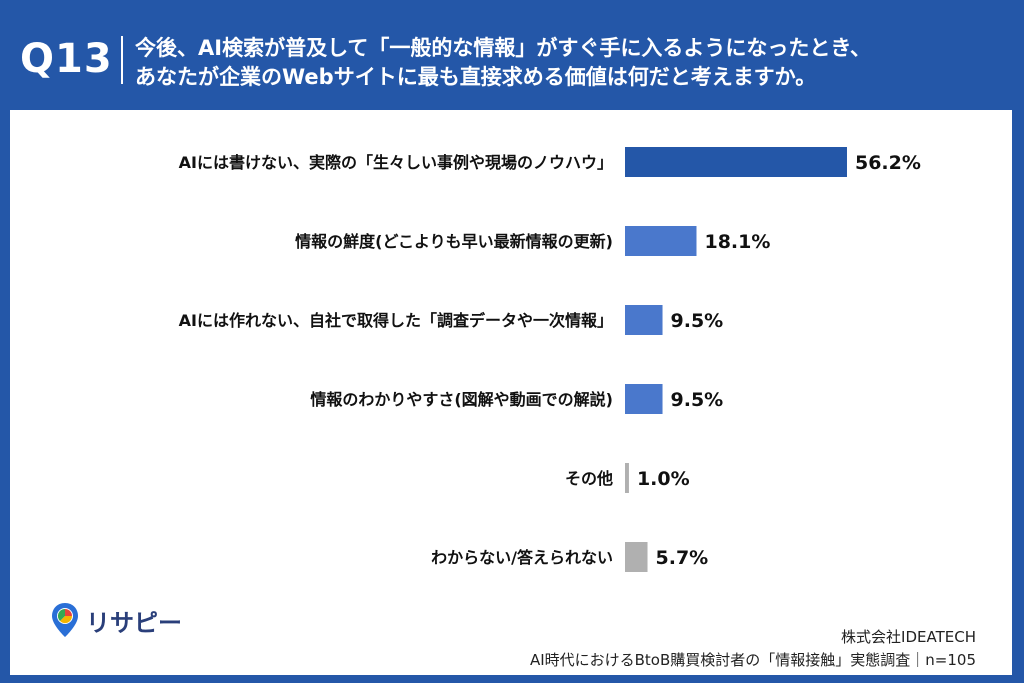 The width and height of the screenshot is (1024, 683). What do you see at coordinates (454, 241) in the screenshot?
I see `category-label: 情報の鮮度(どこよりも早い最新情報の更新)` at bounding box center [454, 241].